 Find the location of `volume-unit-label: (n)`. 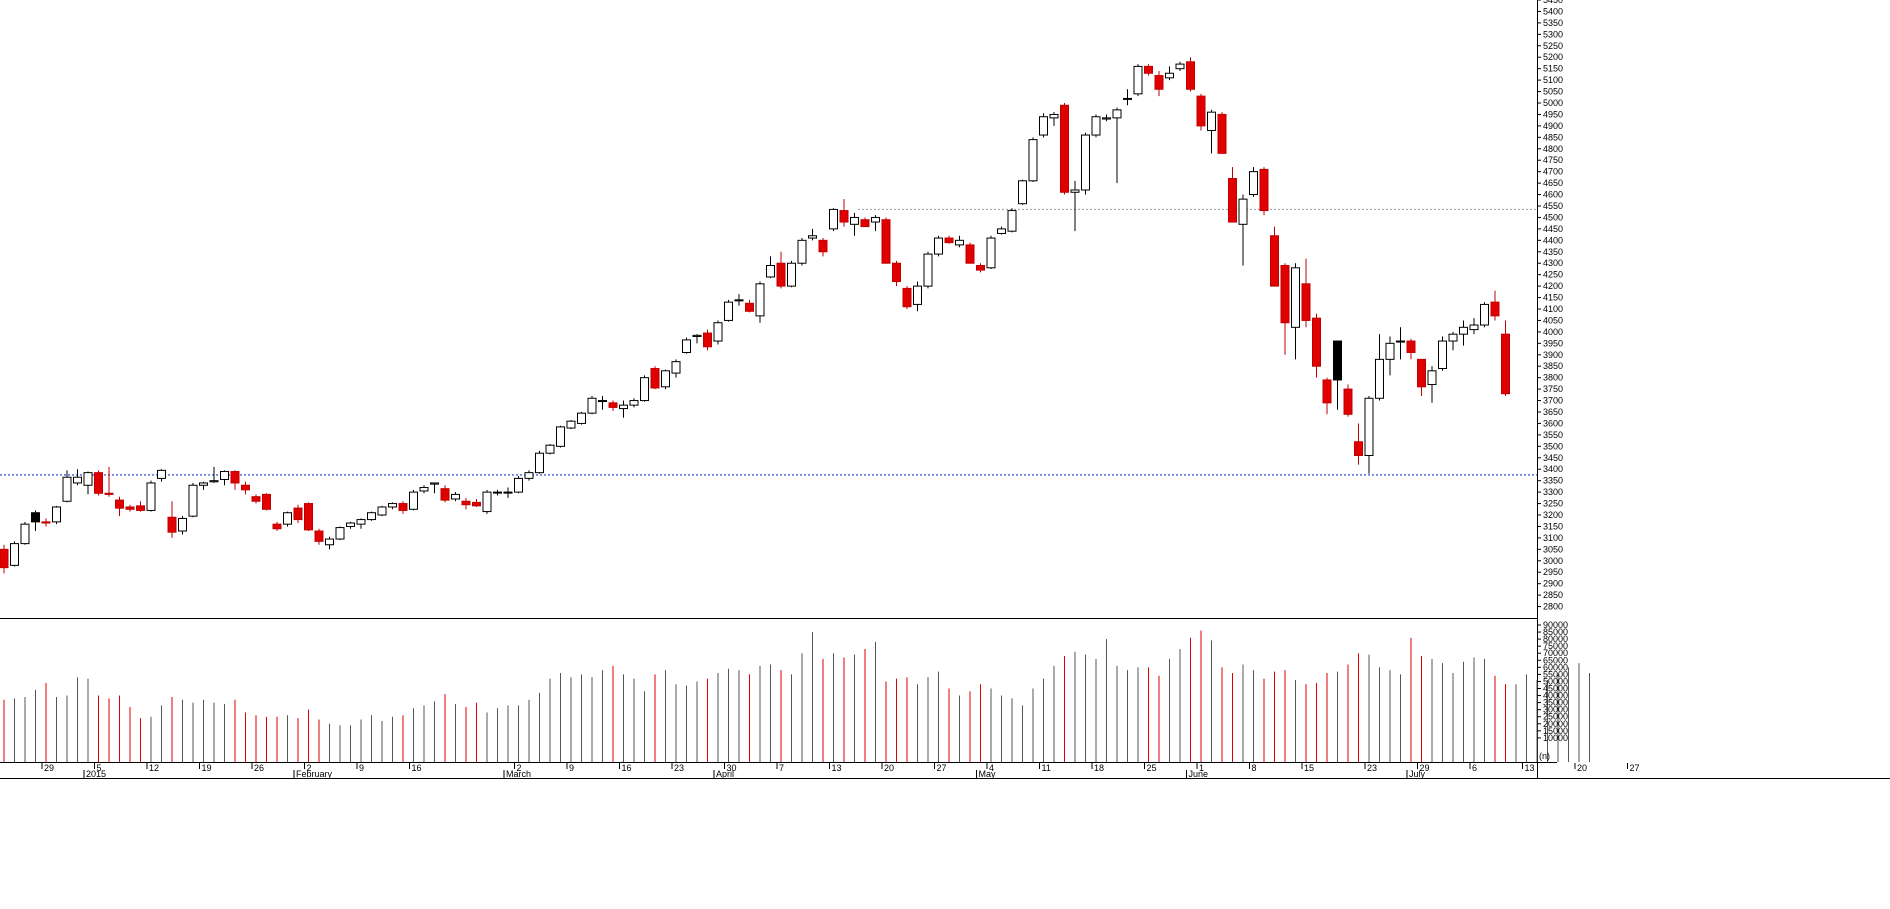

volume-unit-label: (n) is located at coordinates (1544, 756).